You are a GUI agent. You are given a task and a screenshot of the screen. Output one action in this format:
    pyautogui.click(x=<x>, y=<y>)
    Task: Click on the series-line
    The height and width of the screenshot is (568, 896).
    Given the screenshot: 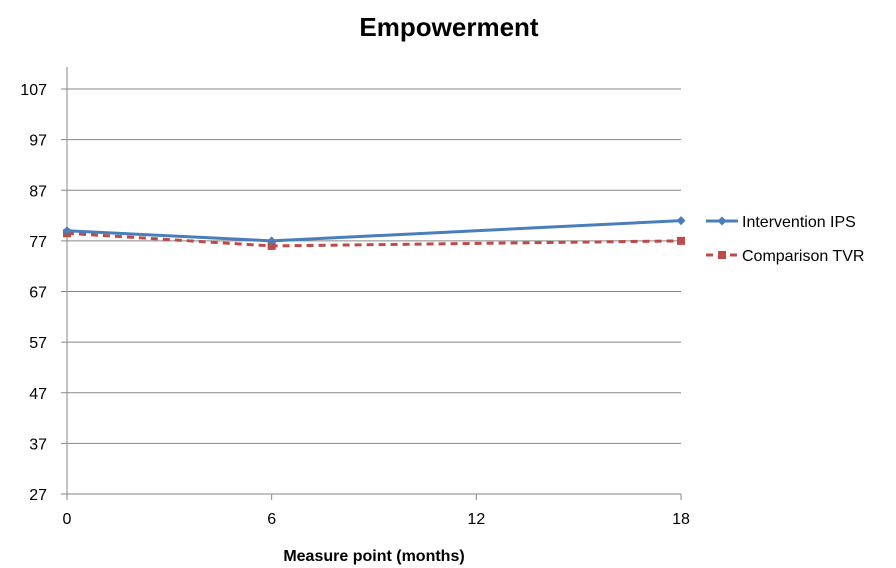 What is the action you would take?
    pyautogui.click(x=374, y=231)
    